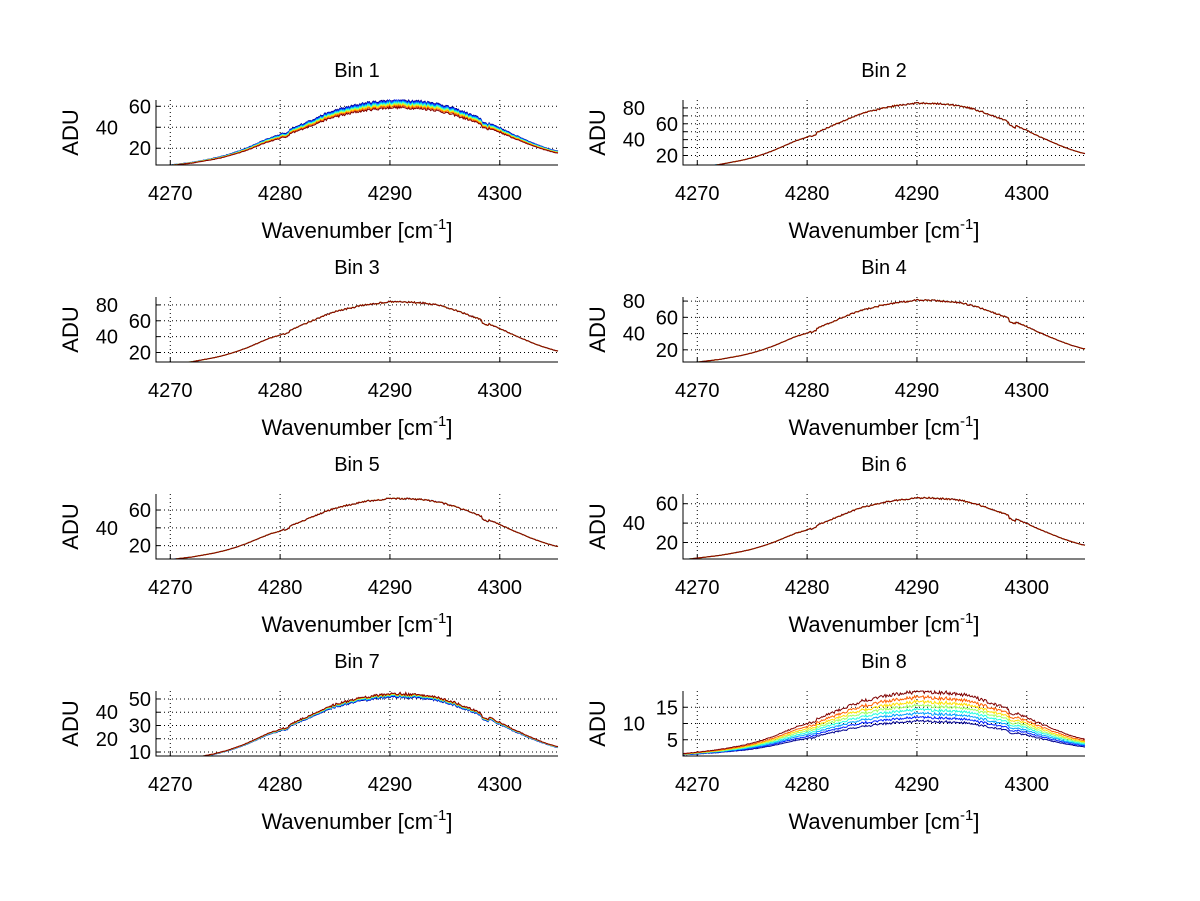  What do you see at coordinates (357, 71) in the screenshot?
I see `subplot-title: Bin 1` at bounding box center [357, 71].